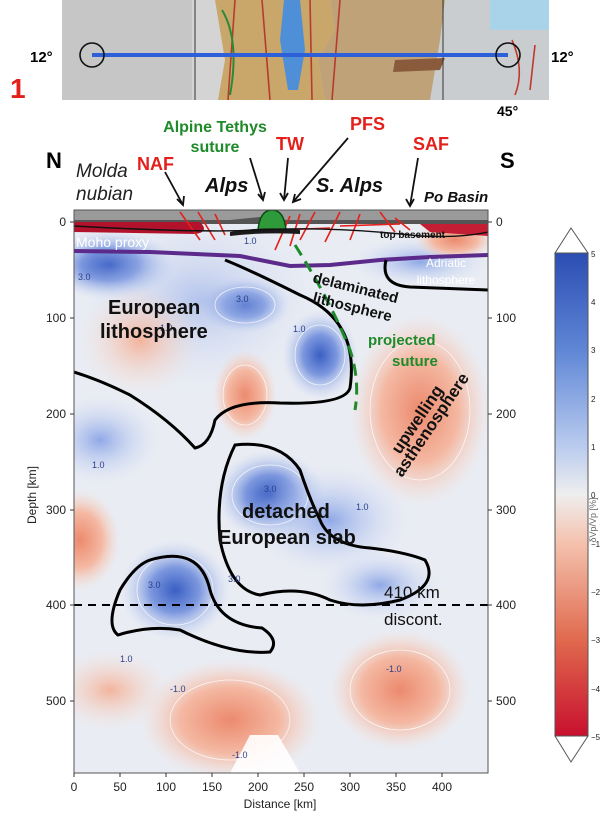 The image size is (602, 816). I want to click on x-tick: 250, so click(304, 787).